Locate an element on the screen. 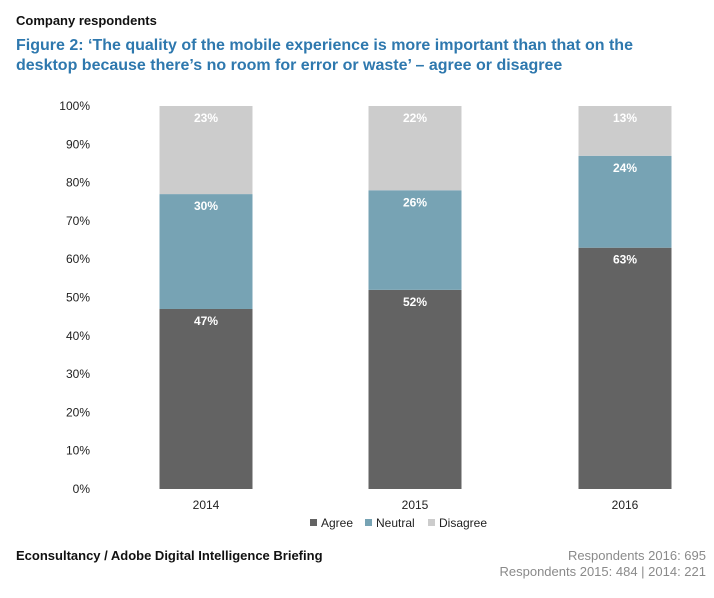 This screenshot has width=714, height=598. respondents-line-2: Respondents 2015: 484 | 2014: 221 is located at coordinates (603, 571).